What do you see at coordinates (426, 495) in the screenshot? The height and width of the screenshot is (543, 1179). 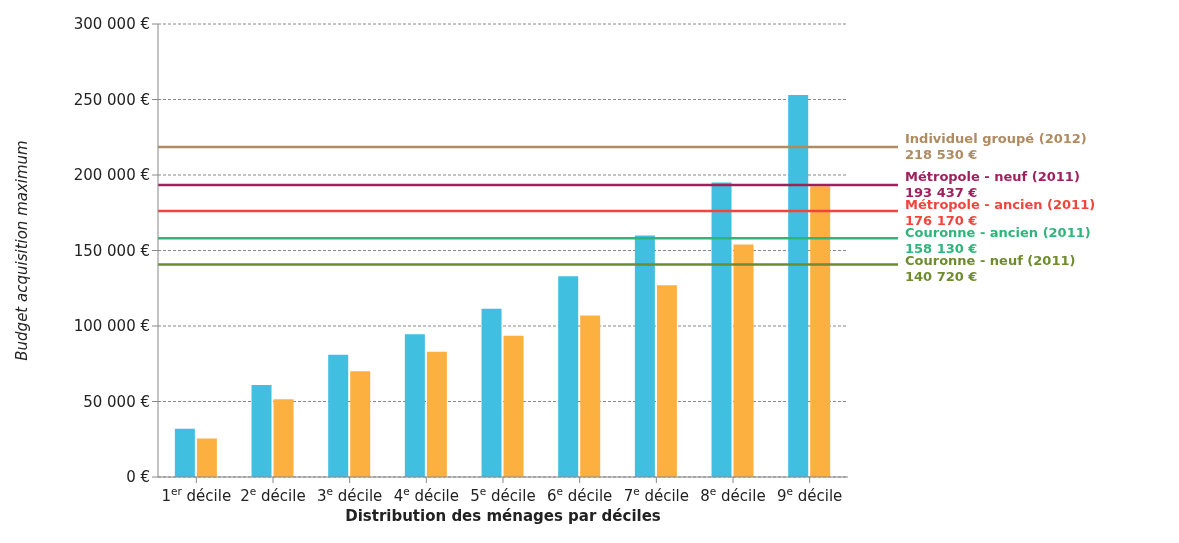 I see `x-tick-label: 4$^{e}$ décile` at bounding box center [426, 495].